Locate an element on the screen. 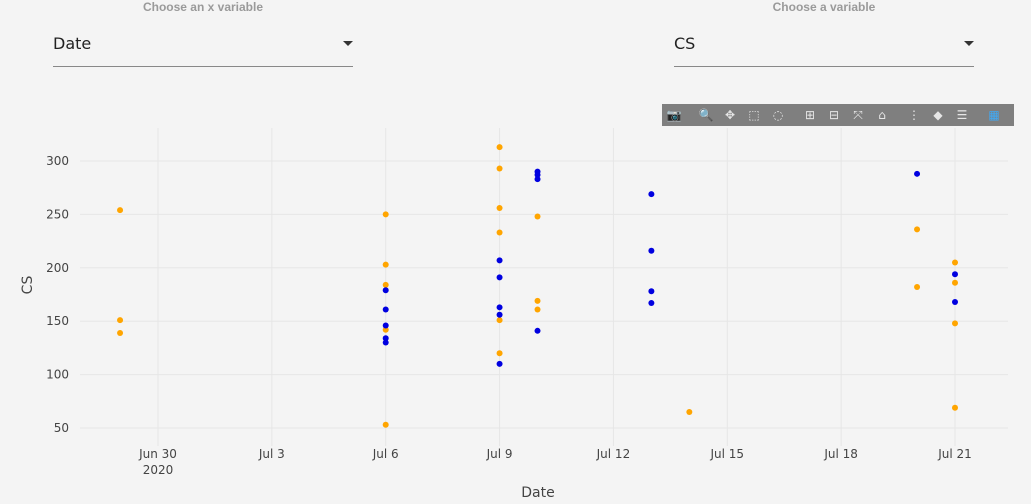  x-tick-label: Jul 12 is located at coordinates (613, 454).